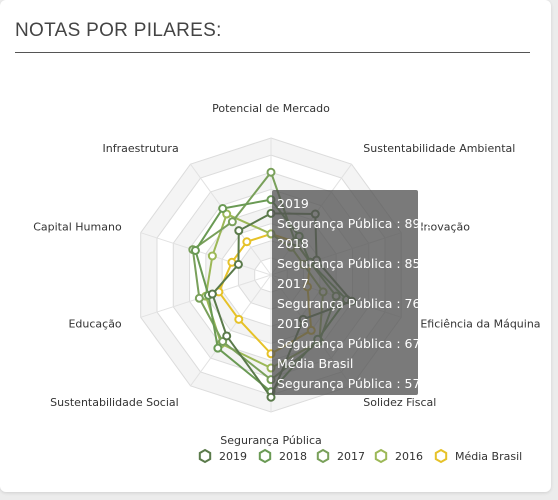  I want to click on legend-item: 2017, so click(340, 456).